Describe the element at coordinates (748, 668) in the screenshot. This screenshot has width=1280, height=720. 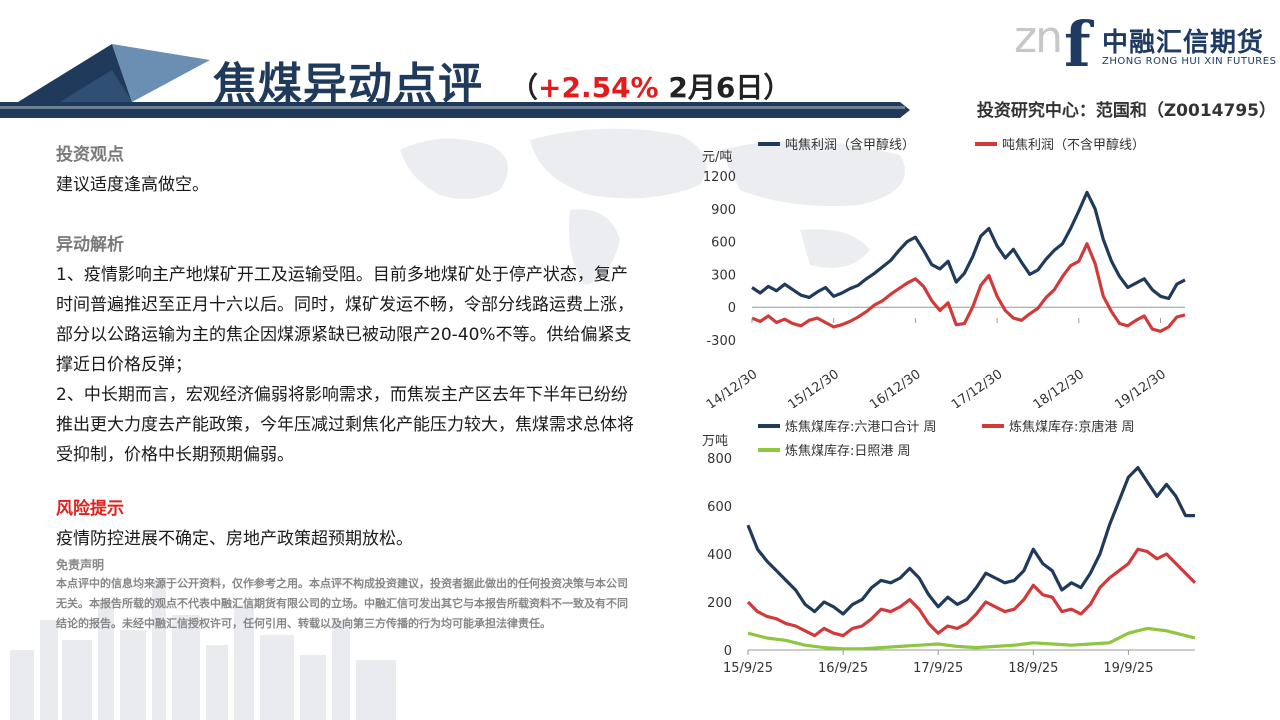
I see `x-tick-label: 15/9/25` at that location.